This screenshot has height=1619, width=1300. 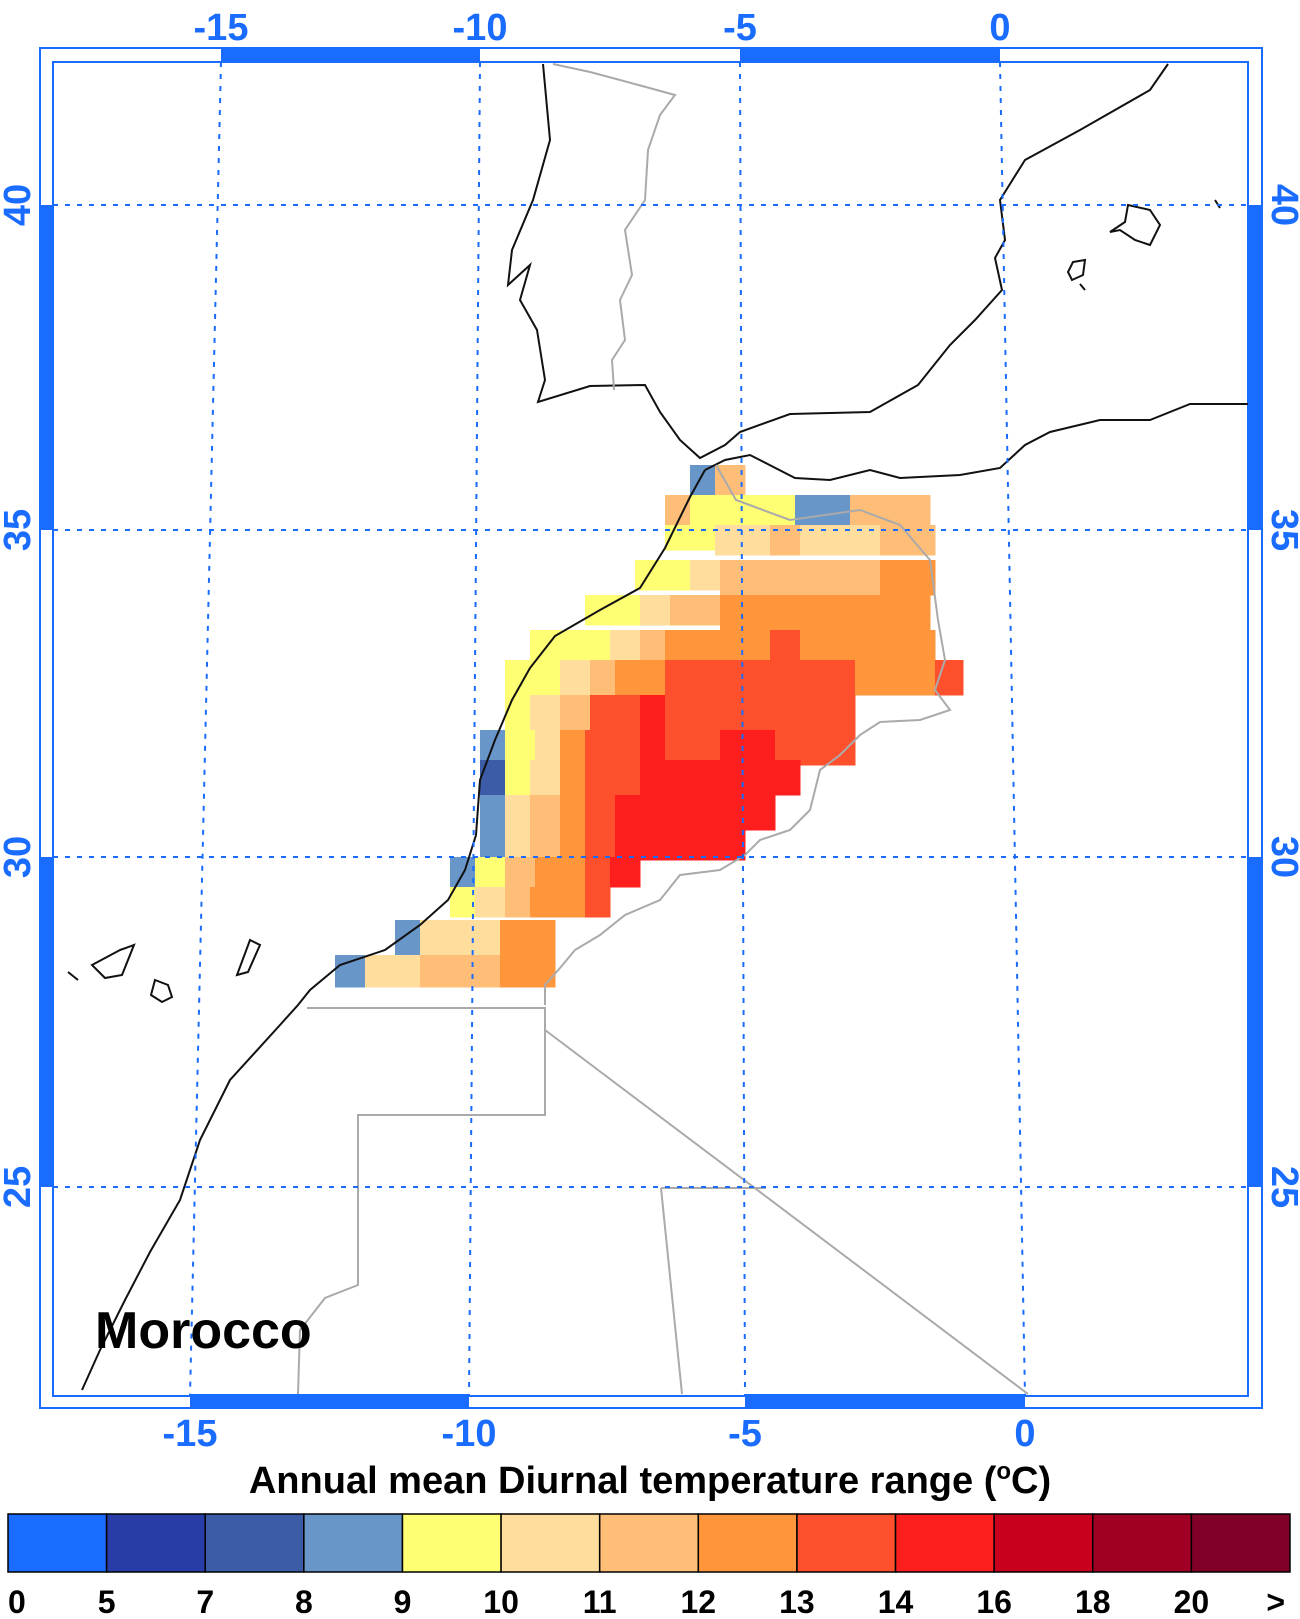 What do you see at coordinates (19, 205) in the screenshot?
I see `left-tick-label: 40` at bounding box center [19, 205].